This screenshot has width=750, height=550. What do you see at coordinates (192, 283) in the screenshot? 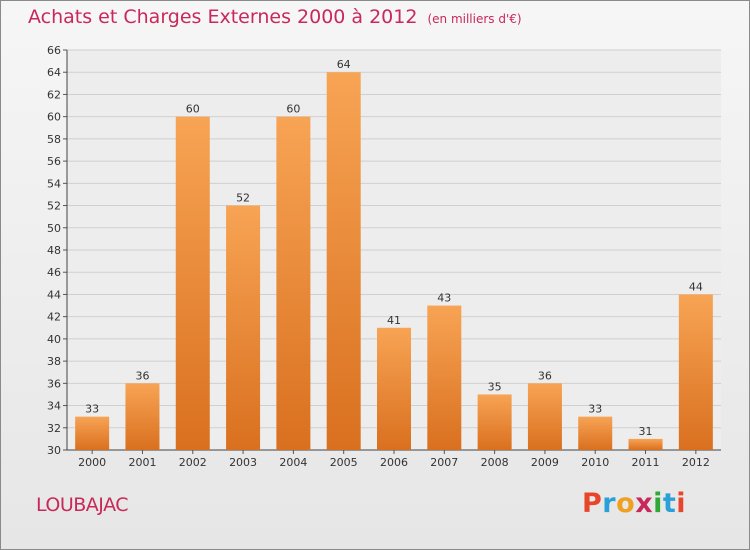
I see `bar-2002` at bounding box center [192, 283].